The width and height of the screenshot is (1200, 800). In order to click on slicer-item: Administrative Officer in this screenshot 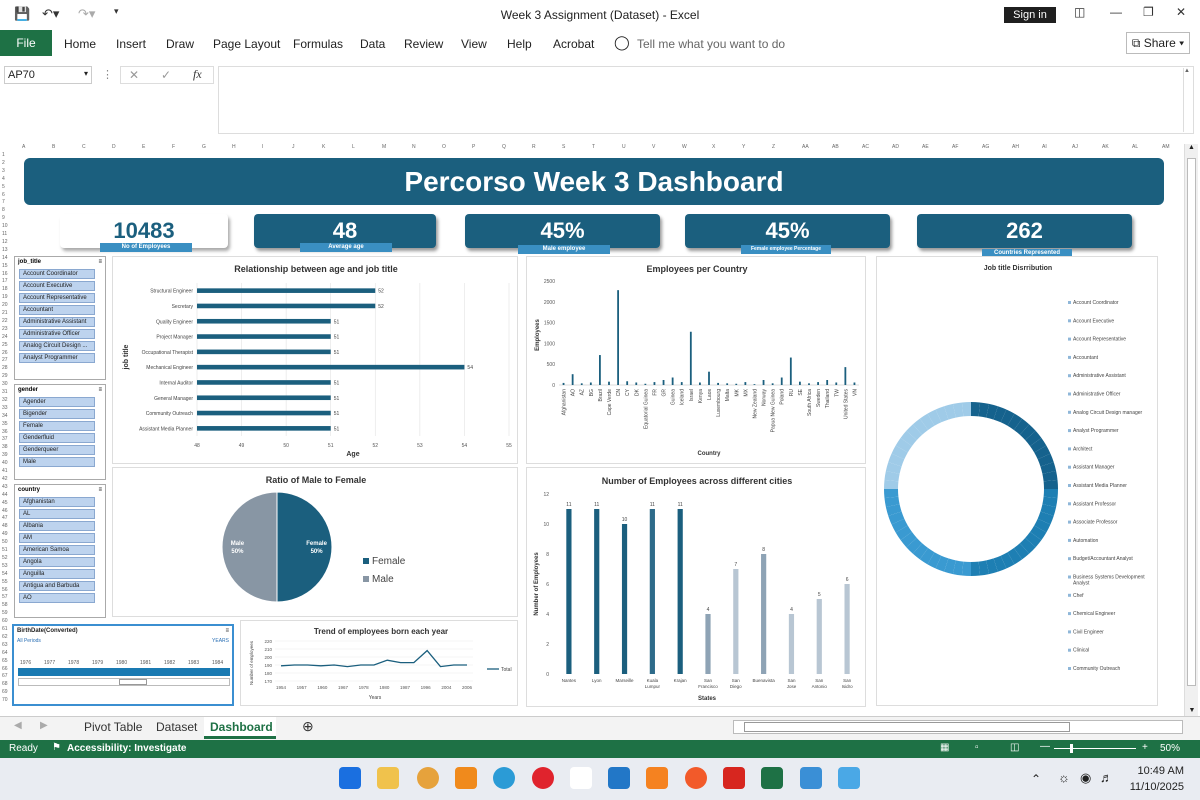, I will do `click(57, 334)`.